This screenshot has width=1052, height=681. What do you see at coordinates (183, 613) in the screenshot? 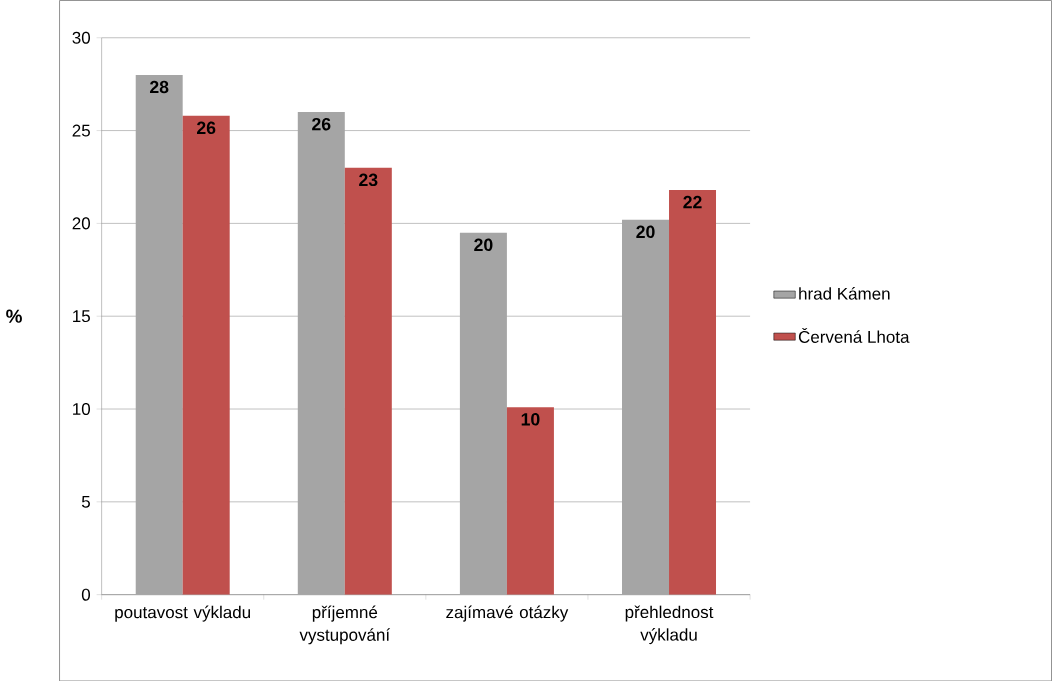
I see `x-tick-label: poutavost výkladu` at bounding box center [183, 613].